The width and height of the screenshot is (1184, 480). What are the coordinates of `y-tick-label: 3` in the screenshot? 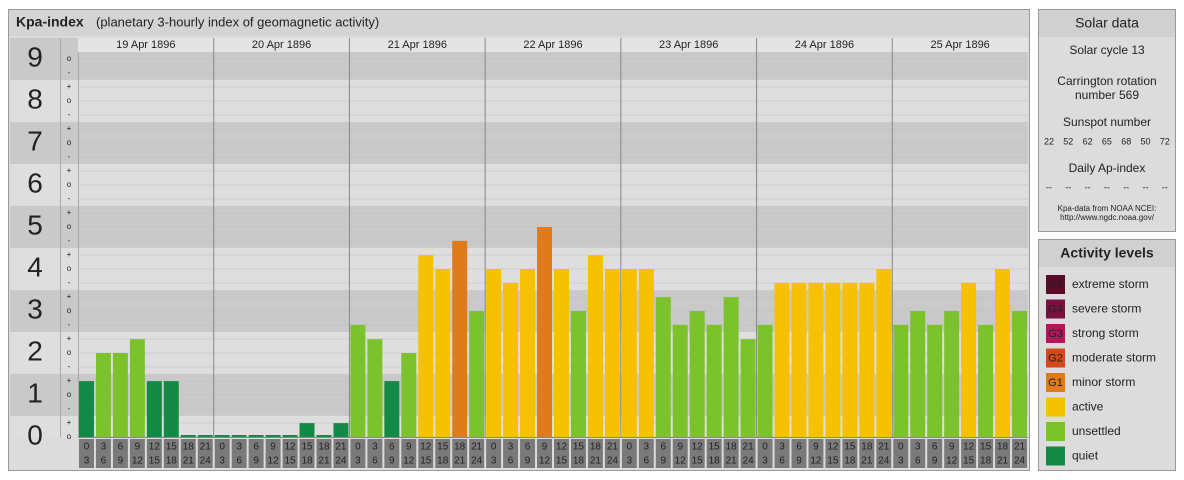 It's located at (35, 308).